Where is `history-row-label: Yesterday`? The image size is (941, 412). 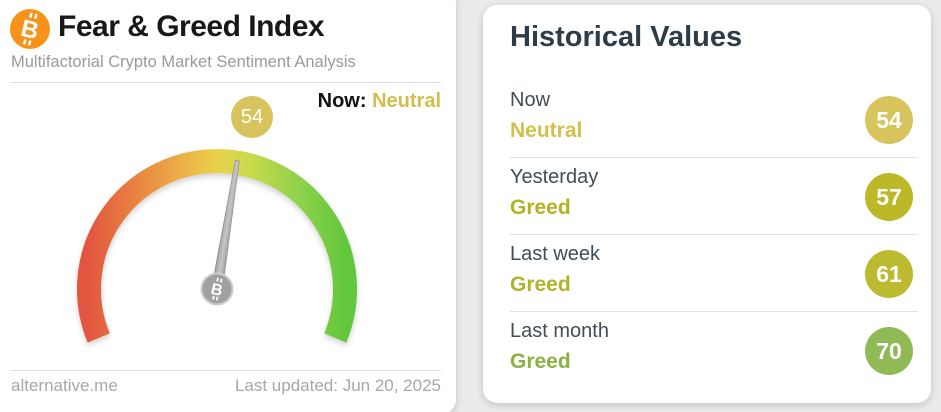 history-row-label: Yesterday is located at coordinates (554, 177).